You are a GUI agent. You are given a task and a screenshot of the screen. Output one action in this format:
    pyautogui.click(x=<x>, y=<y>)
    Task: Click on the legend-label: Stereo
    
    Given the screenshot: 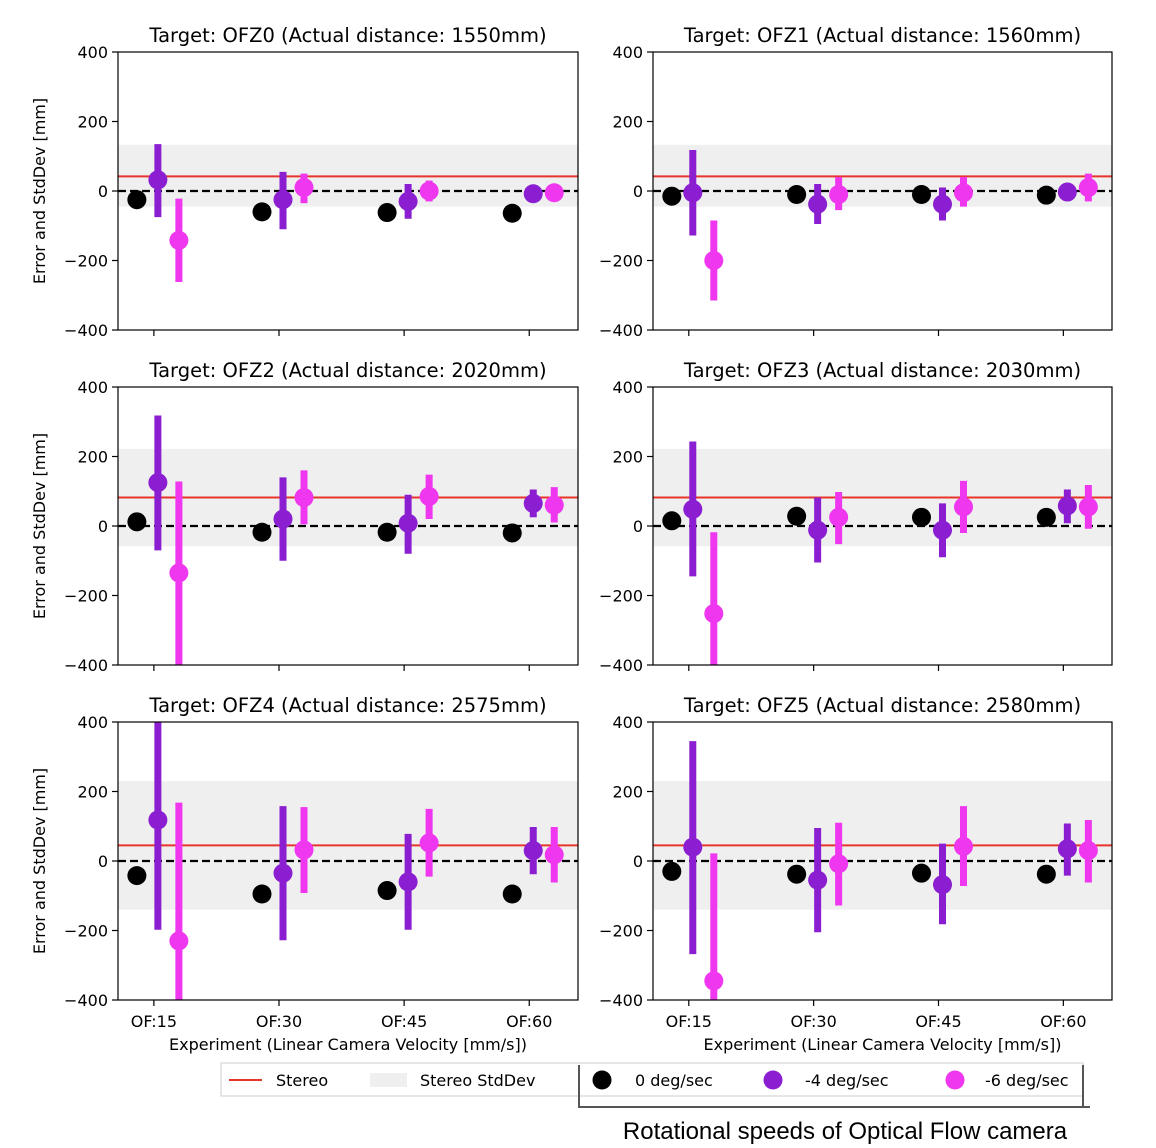 What is the action you would take?
    pyautogui.click(x=302, y=1080)
    